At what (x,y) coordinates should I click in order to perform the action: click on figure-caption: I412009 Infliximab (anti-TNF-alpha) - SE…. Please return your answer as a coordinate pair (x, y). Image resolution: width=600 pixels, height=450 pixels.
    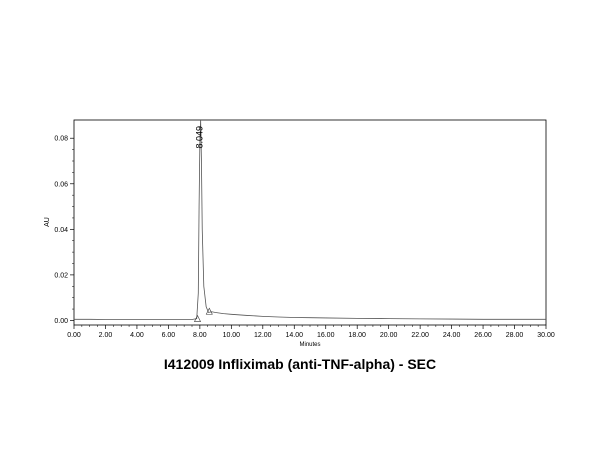
    Looking at the image, I should click on (300, 364).